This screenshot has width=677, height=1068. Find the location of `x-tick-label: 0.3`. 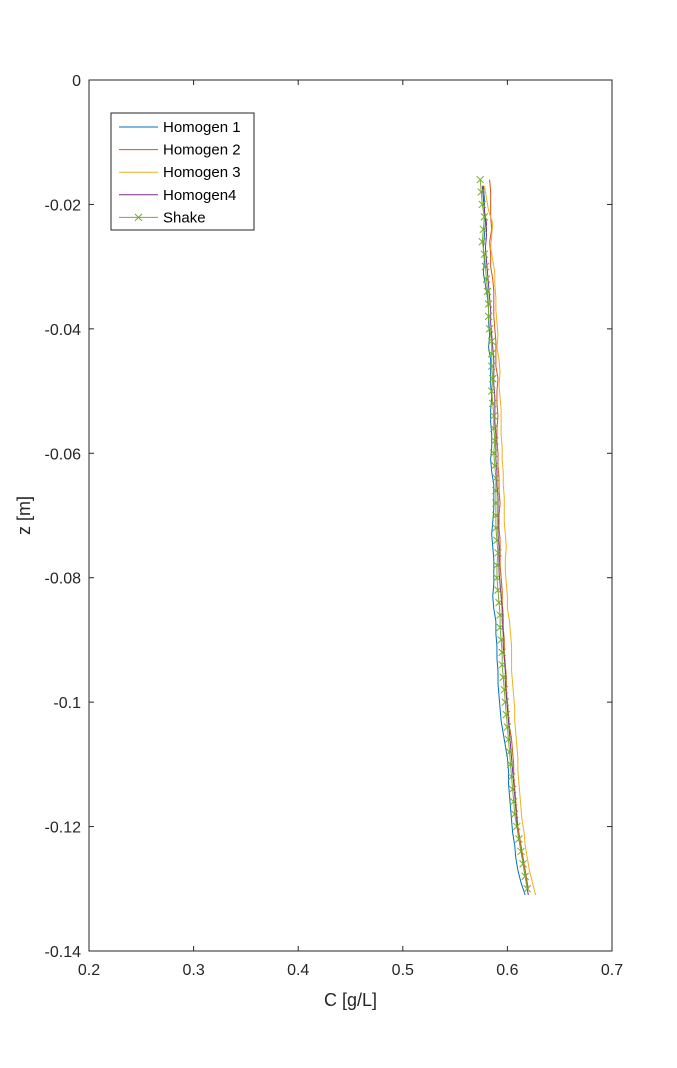

x-tick-label: 0.3 is located at coordinates (193, 970).